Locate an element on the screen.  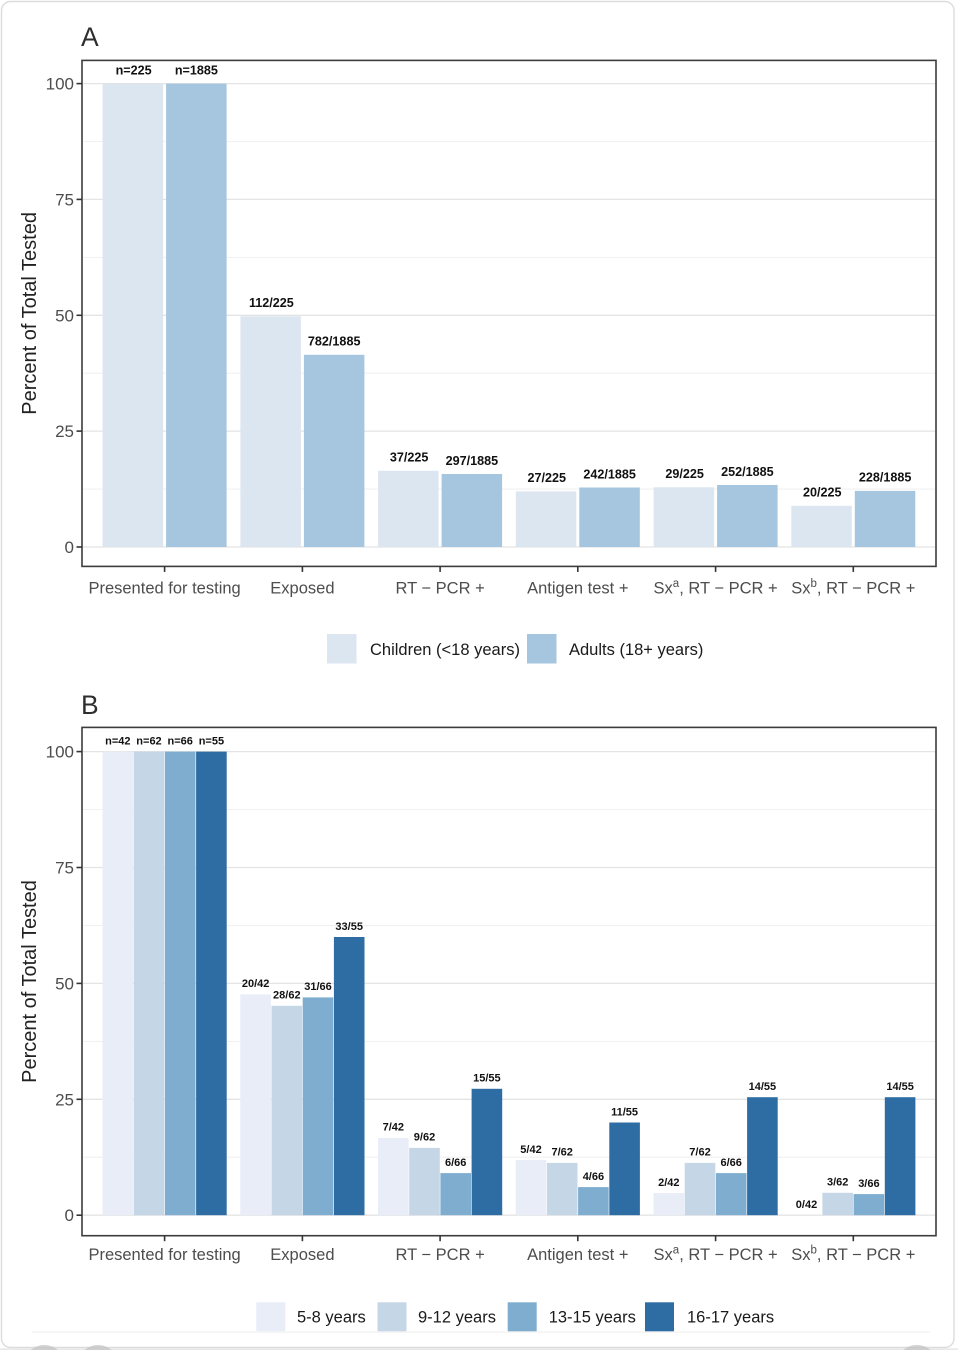
svg-text: 9/62 is located at coordinates (424, 1138).